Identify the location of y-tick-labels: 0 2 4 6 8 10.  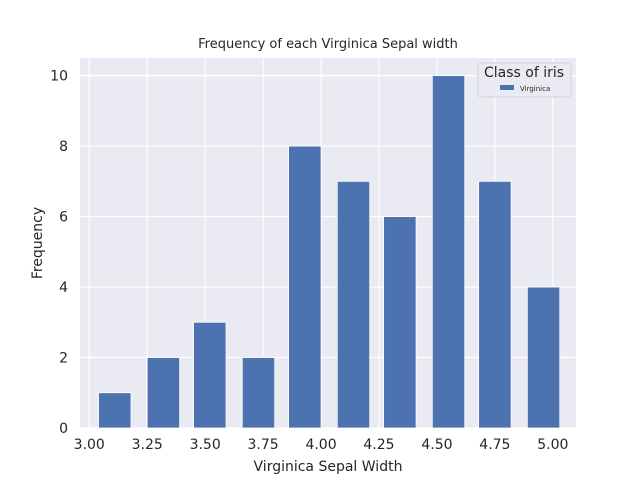
(59, 253).